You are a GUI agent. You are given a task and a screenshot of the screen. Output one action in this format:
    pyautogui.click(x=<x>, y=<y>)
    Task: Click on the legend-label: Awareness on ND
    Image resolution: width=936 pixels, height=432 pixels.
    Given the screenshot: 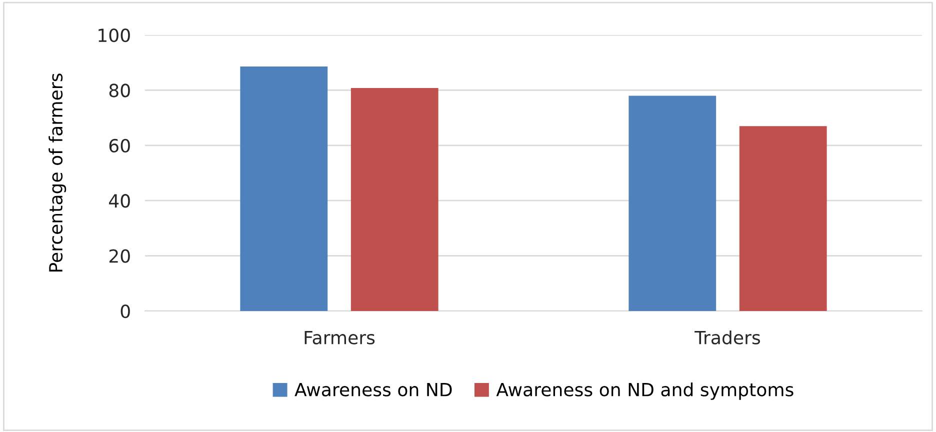 What is the action you would take?
    pyautogui.click(x=373, y=389)
    